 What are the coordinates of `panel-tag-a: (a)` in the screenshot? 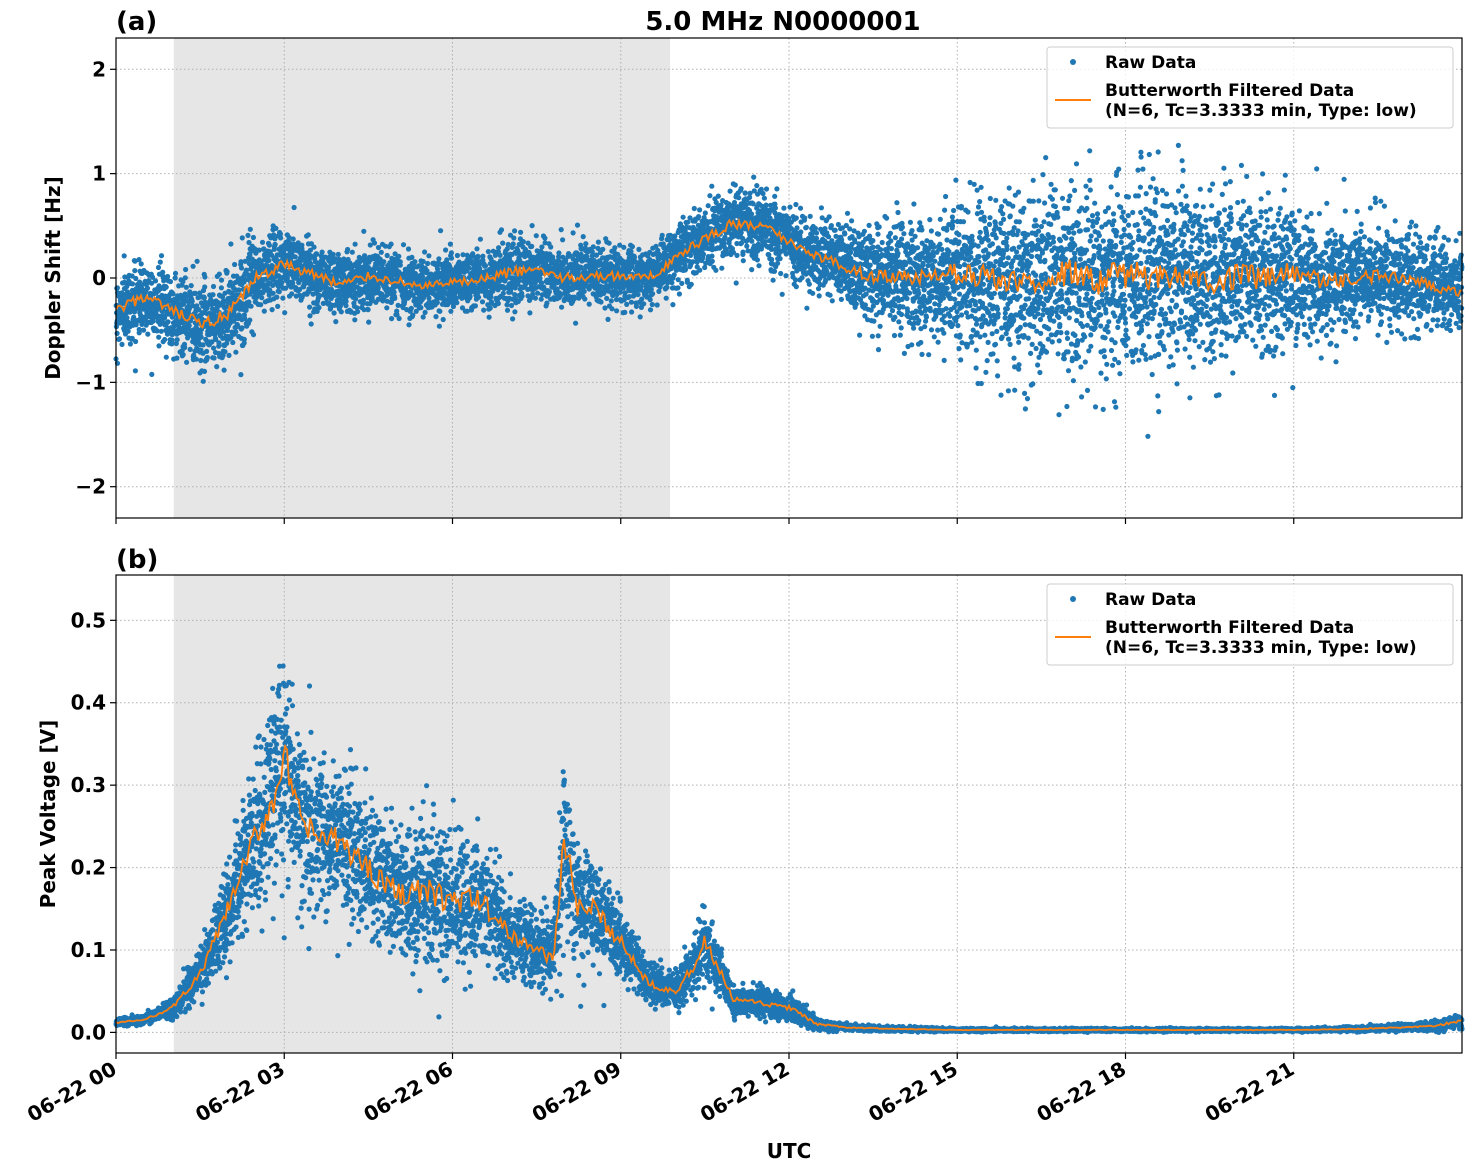 It's located at (136, 22).